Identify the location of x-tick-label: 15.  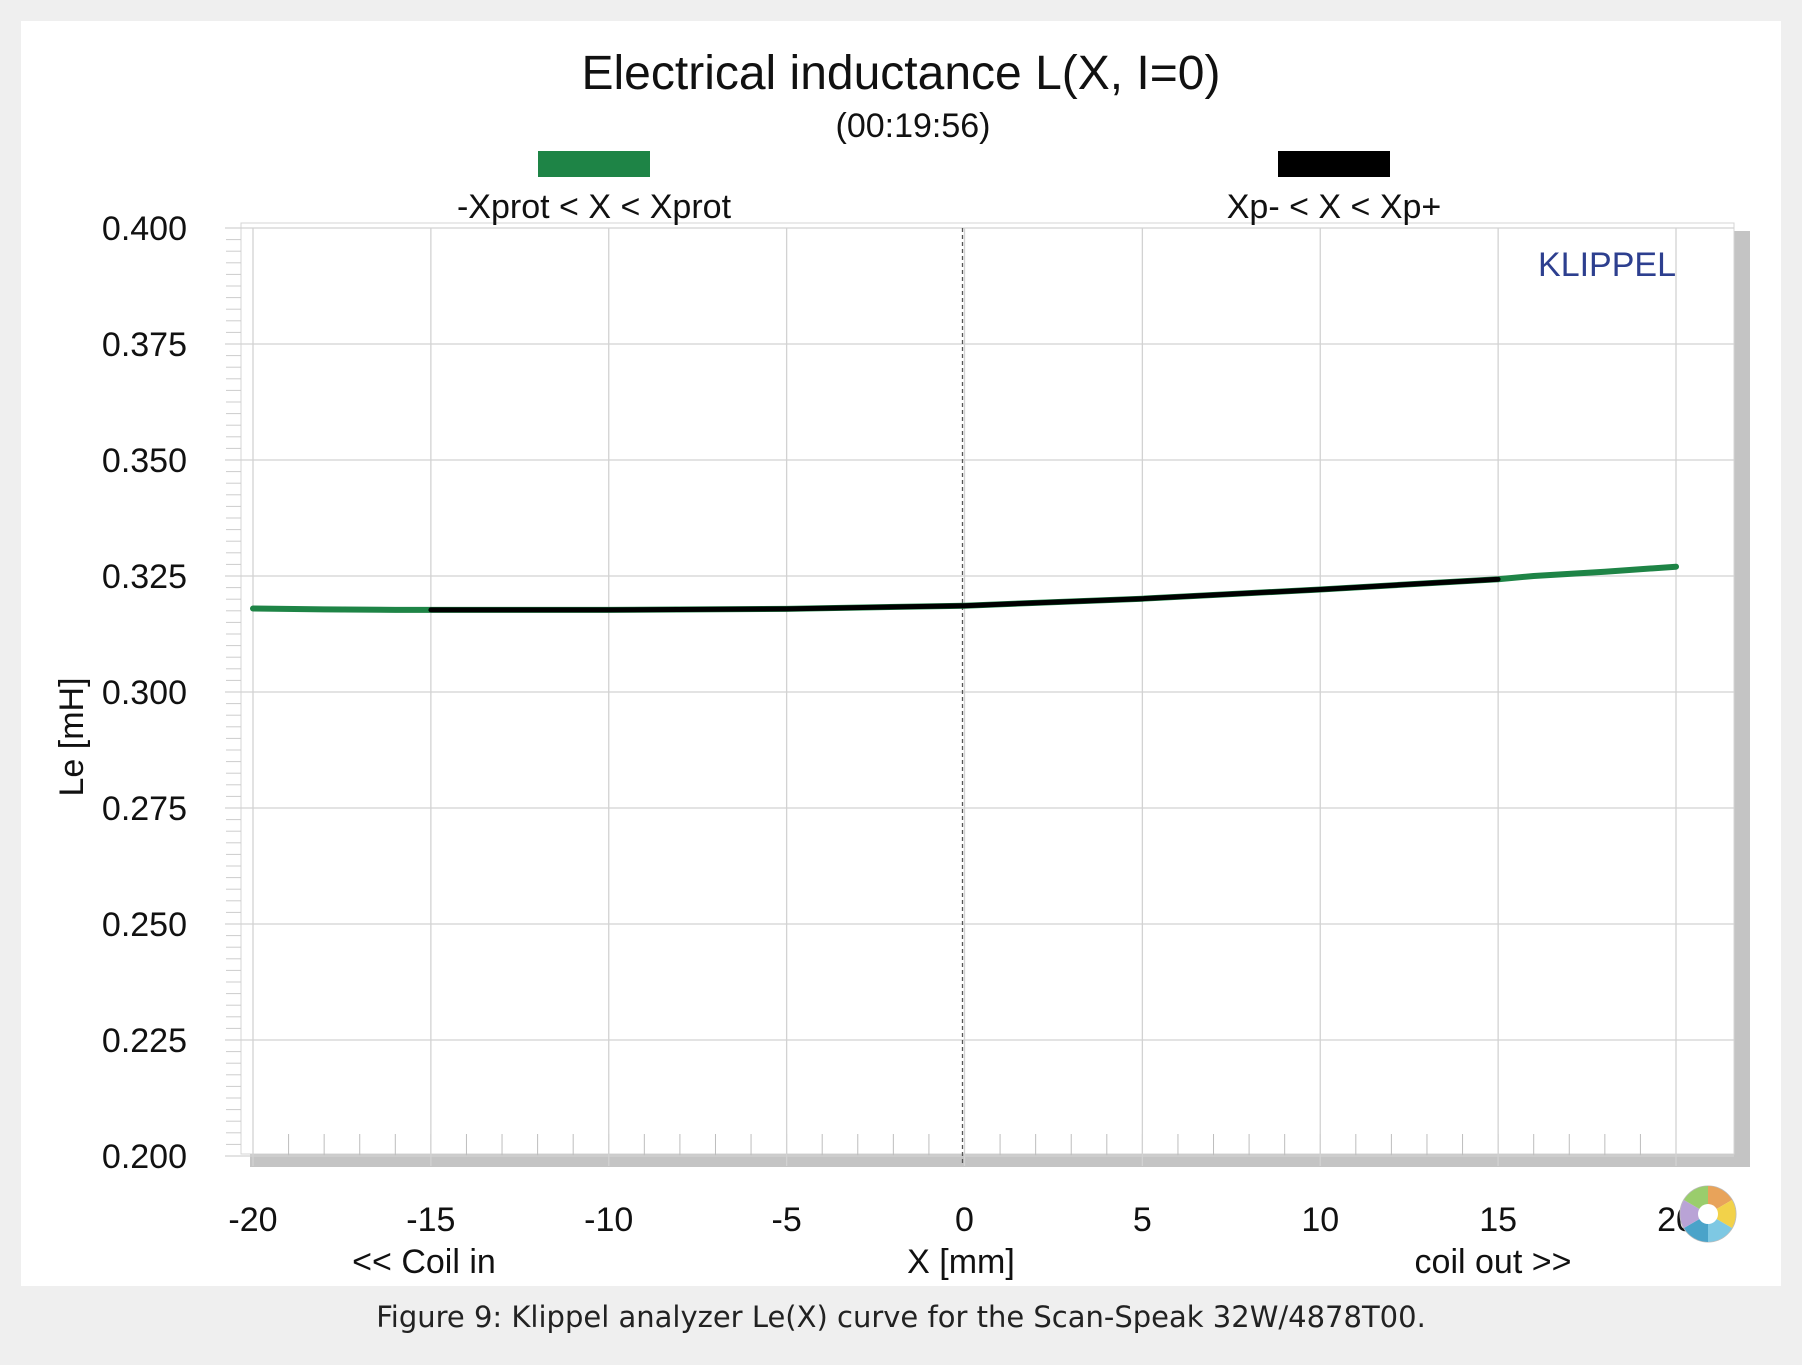
(1498, 1220).